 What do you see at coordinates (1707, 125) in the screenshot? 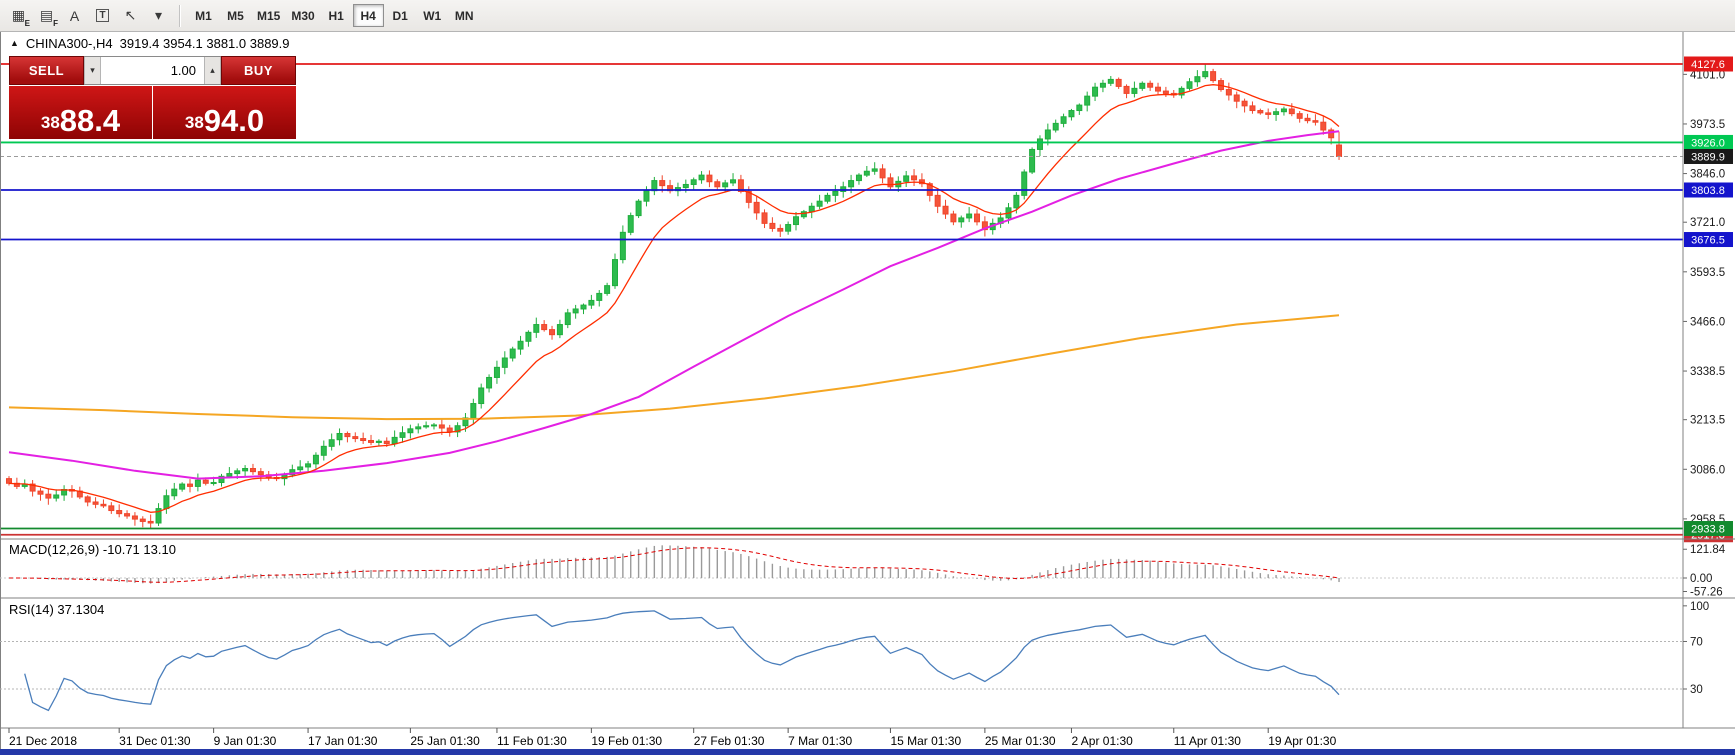
I see `svg-text: 3973.5` at bounding box center [1707, 125].